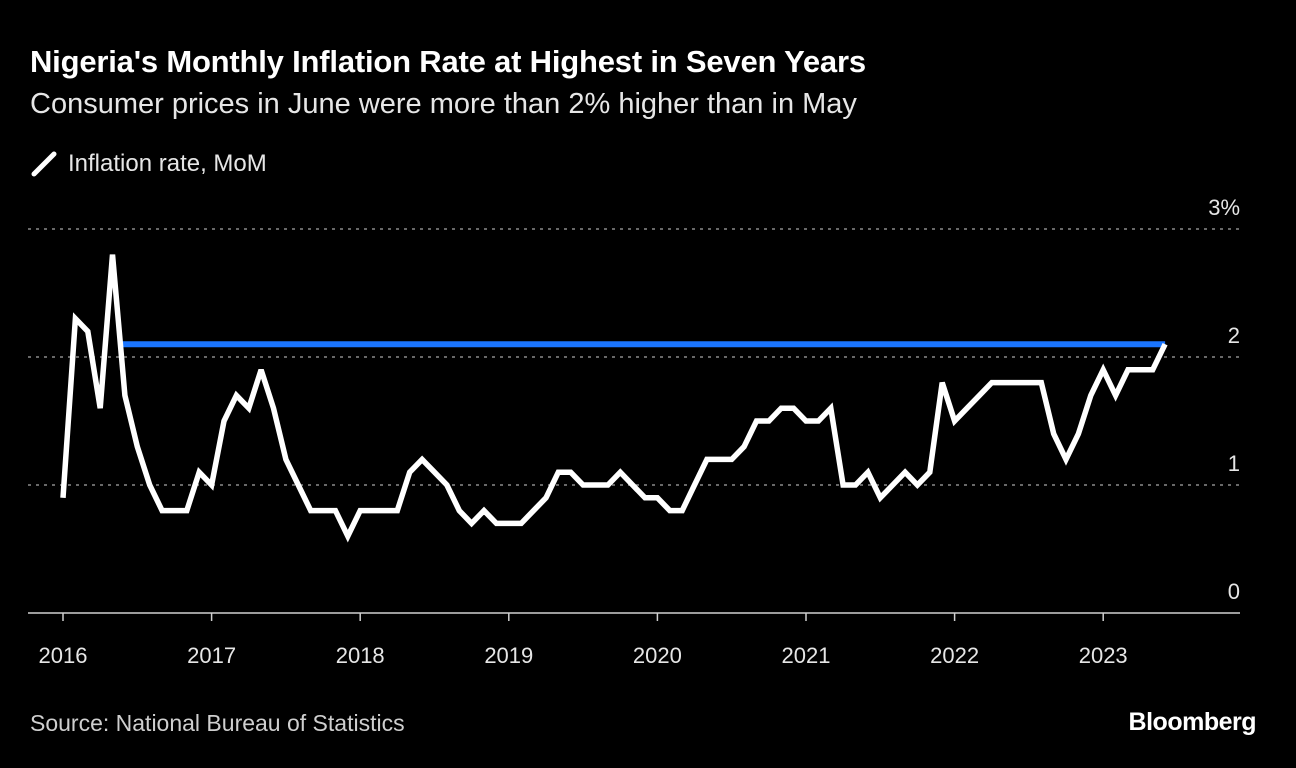 Image resolution: width=1296 pixels, height=768 pixels. Describe the element at coordinates (167, 163) in the screenshot. I see `legend-label: Inflation rate, MoM` at that location.